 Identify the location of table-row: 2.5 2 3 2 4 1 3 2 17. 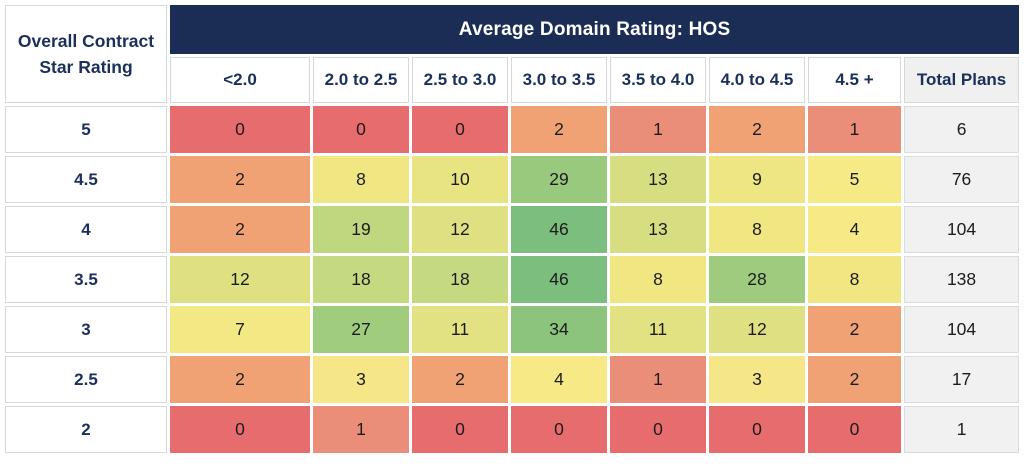
(512, 379).